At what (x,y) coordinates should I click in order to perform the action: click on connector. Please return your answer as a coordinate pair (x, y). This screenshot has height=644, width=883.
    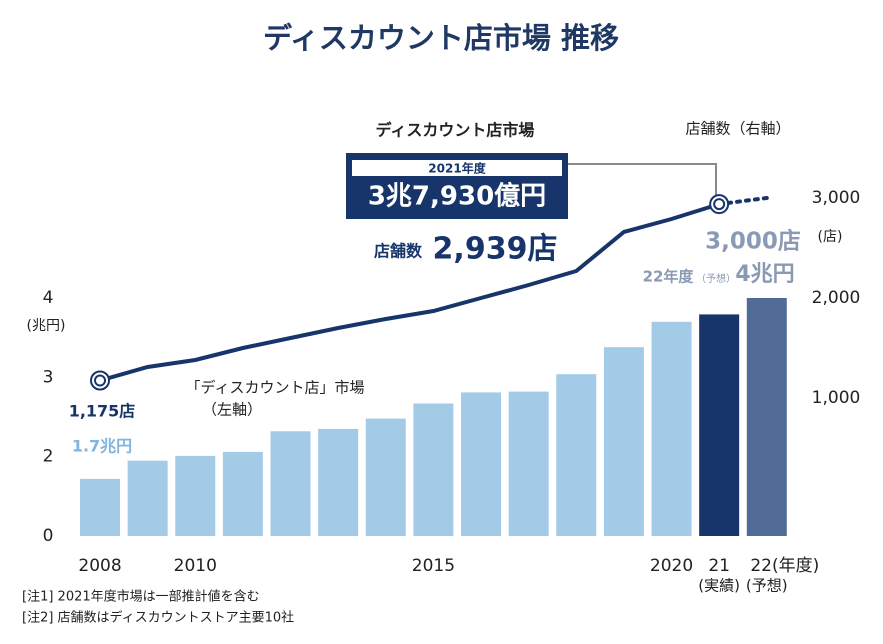
    Looking at the image, I should click on (642, 179).